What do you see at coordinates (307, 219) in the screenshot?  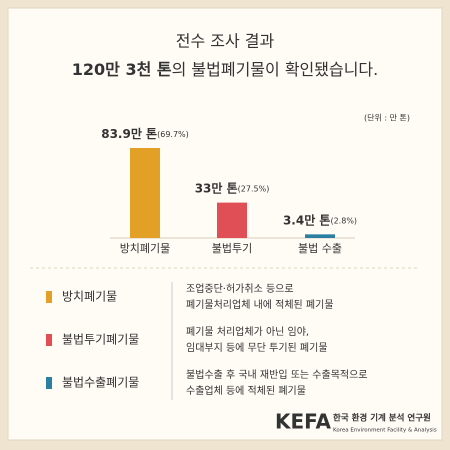 I see `value-text: 3.4만 톤` at bounding box center [307, 219].